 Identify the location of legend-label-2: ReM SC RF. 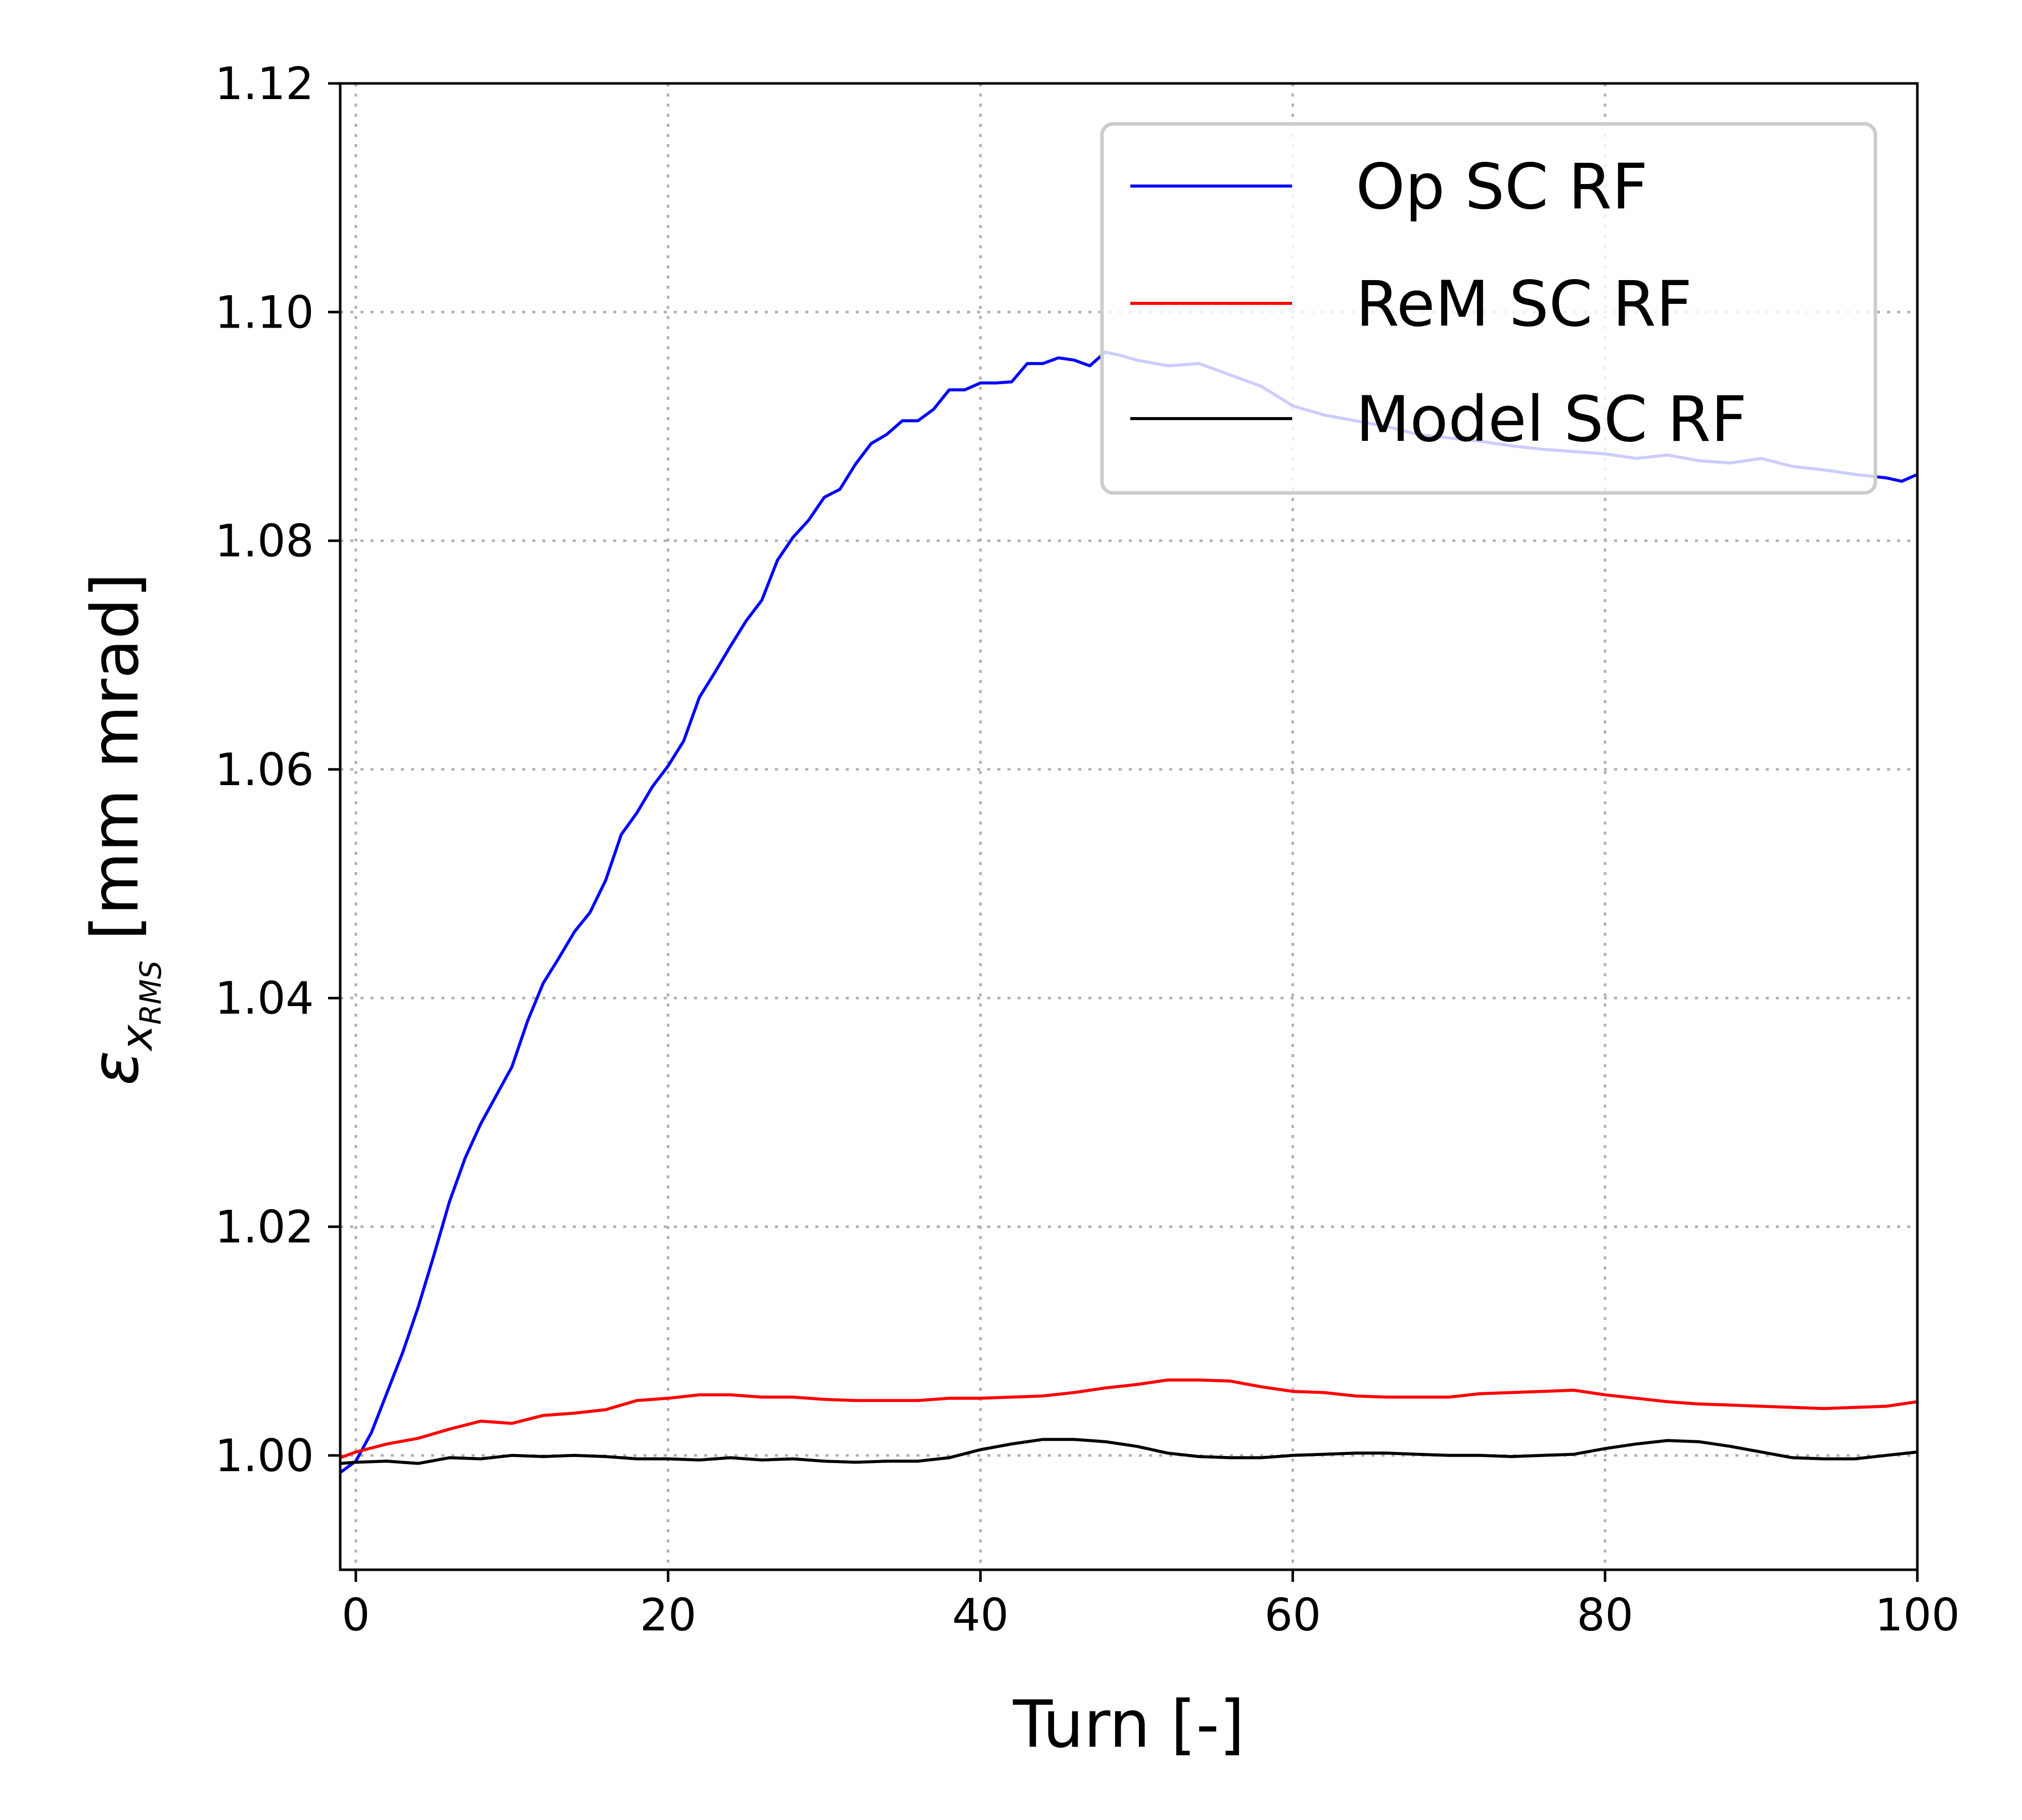
(1524, 304).